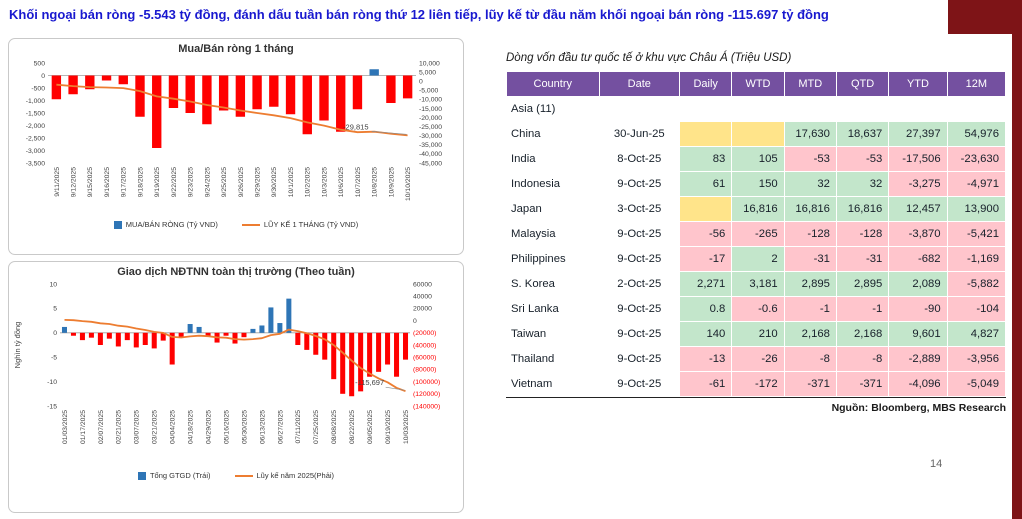 The height and width of the screenshot is (519, 1022). Describe the element at coordinates (918, 109) in the screenshot. I see `empty-cell` at that location.